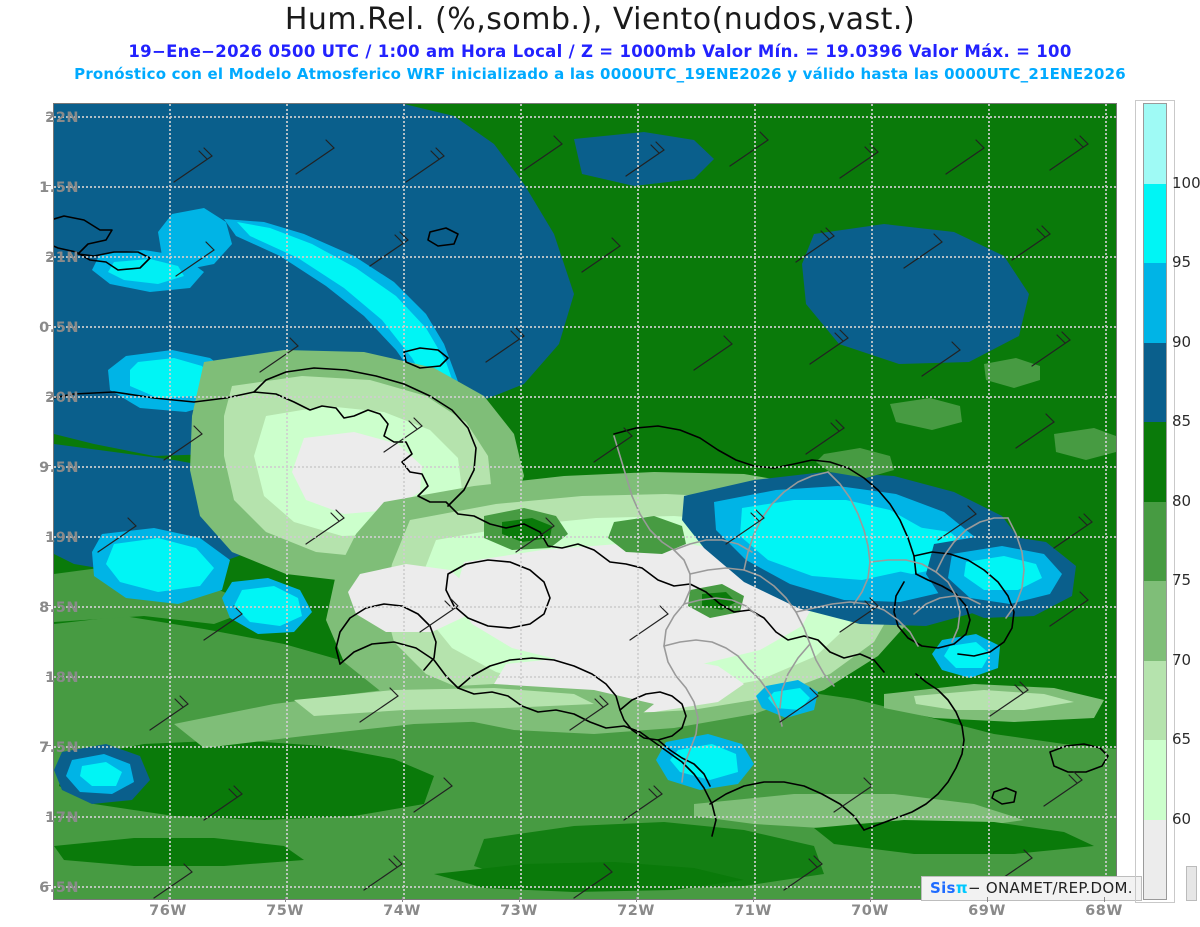  What do you see at coordinates (402, 911) in the screenshot?
I see `x-tick-label: 74W` at bounding box center [402, 911].